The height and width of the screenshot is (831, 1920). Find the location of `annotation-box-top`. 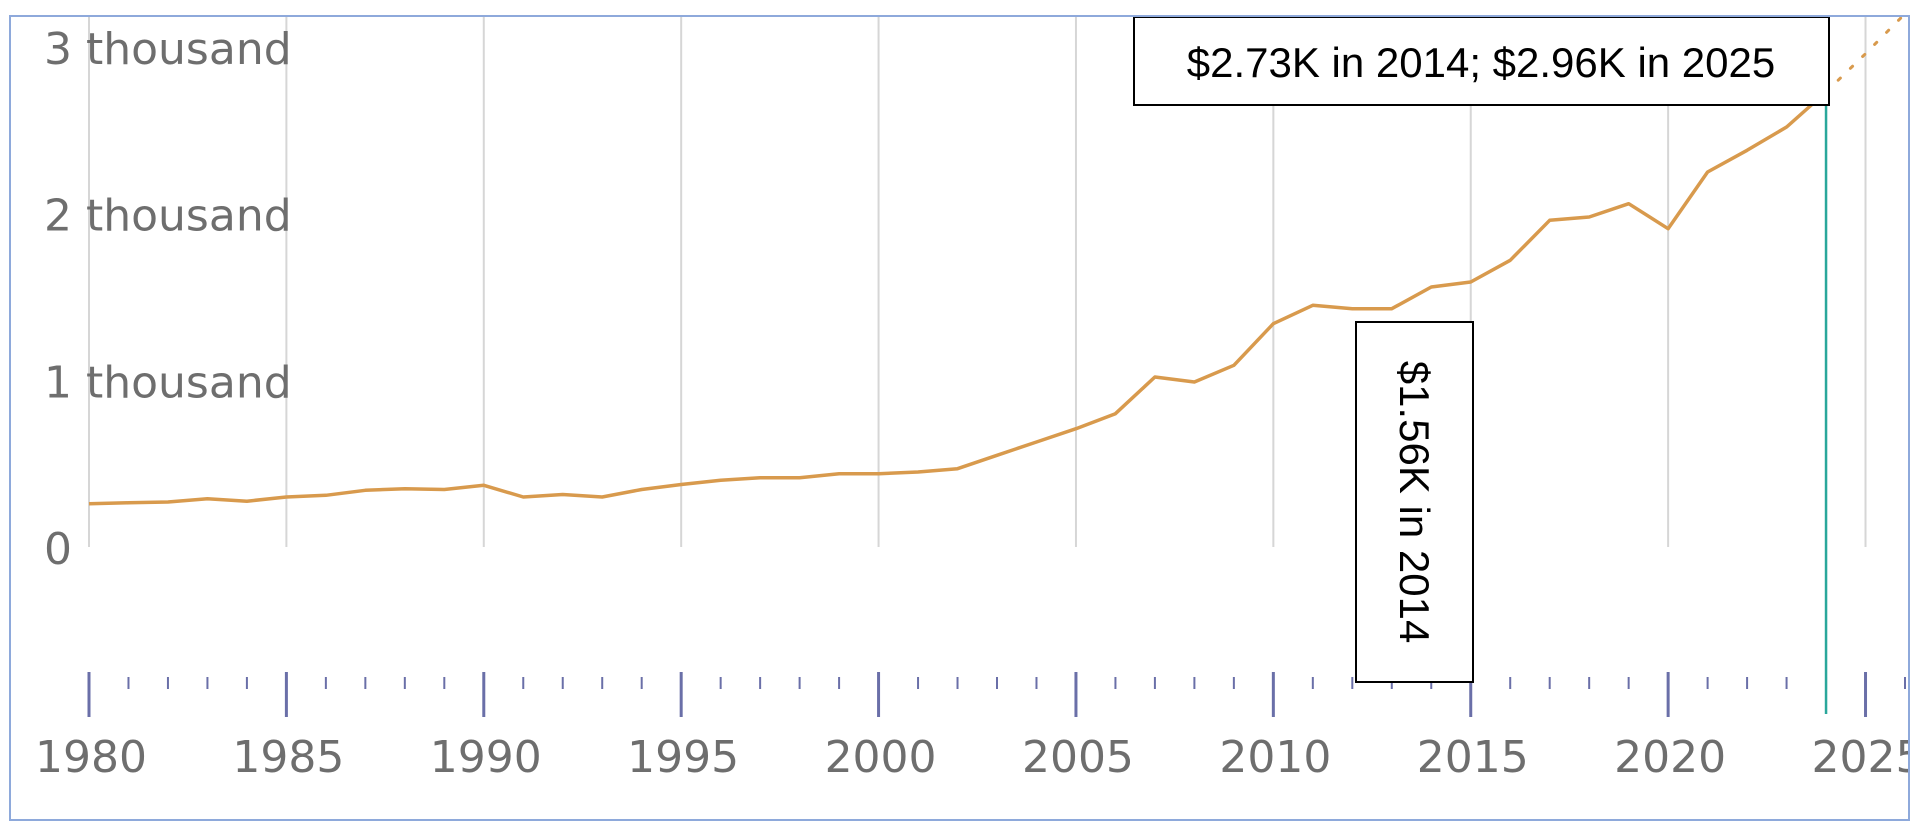

annotation-box-top is located at coordinates (1481, 61).